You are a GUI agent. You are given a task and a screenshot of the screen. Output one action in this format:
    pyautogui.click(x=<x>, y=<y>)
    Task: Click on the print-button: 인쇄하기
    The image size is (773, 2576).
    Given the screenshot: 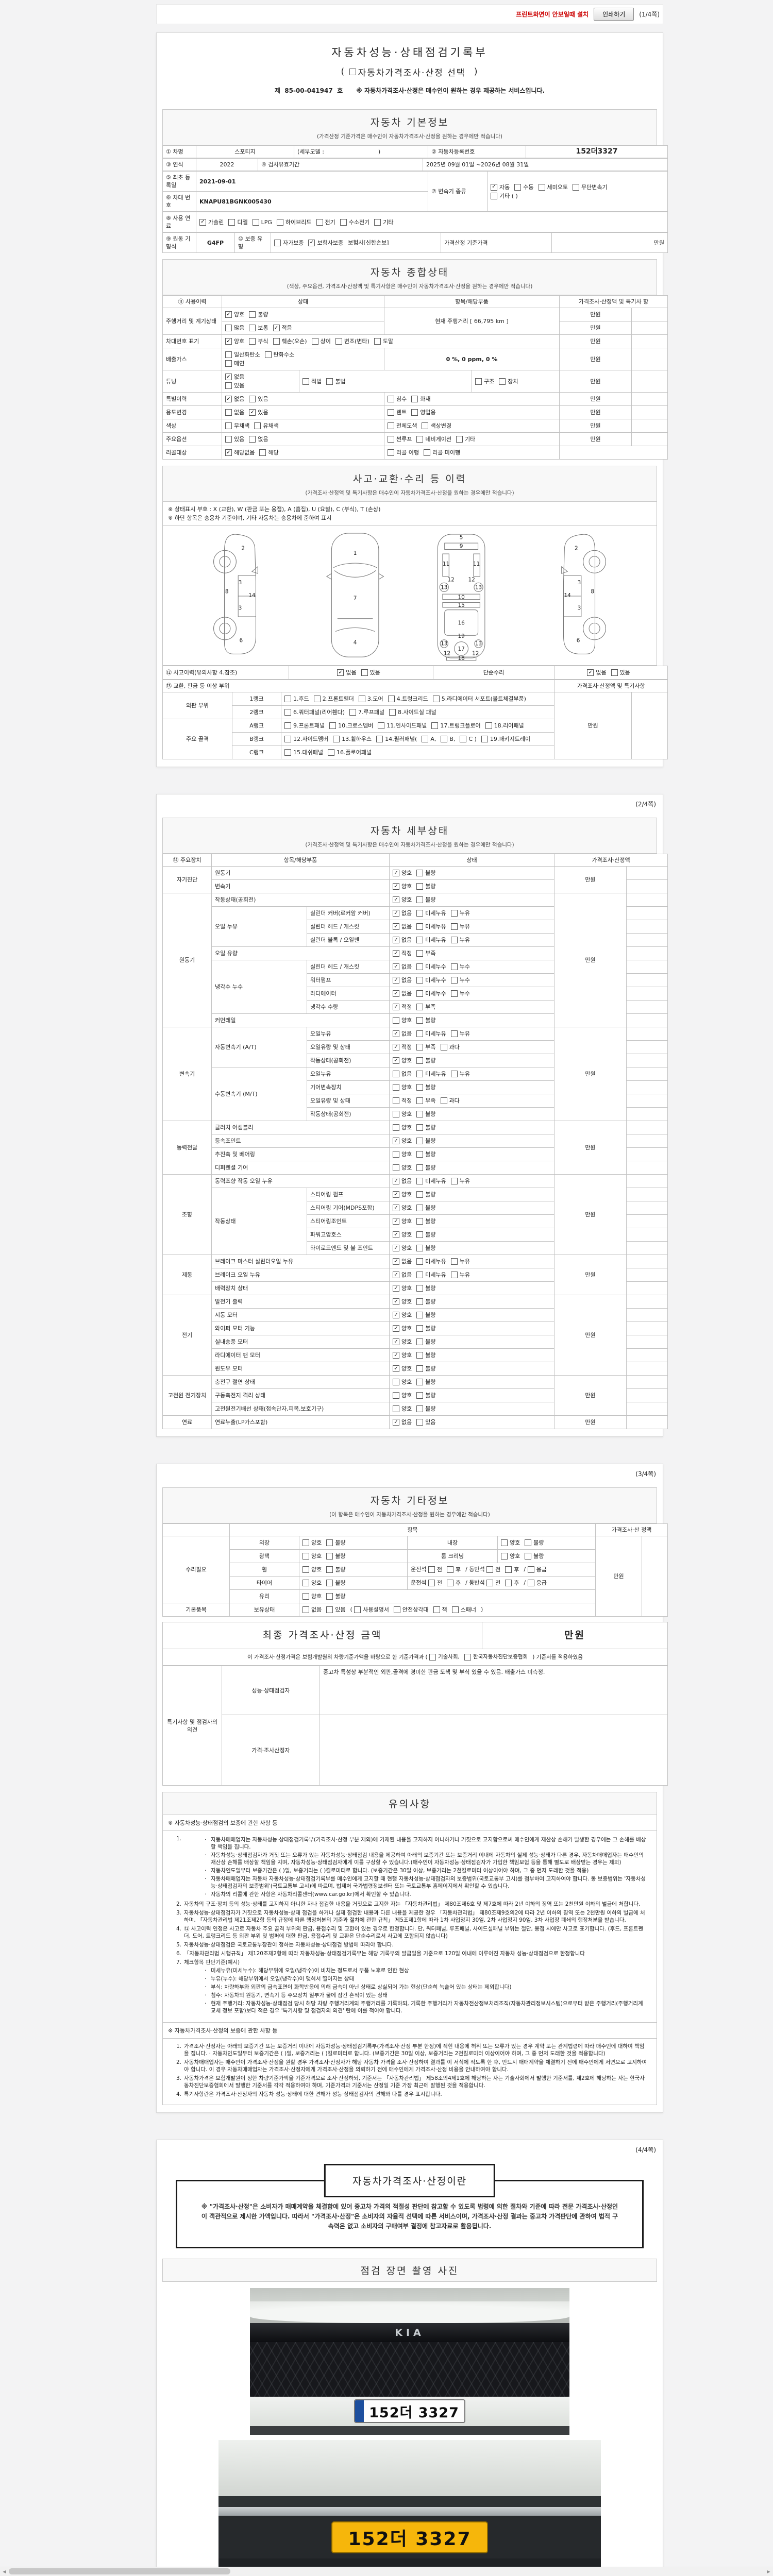 What is the action you would take?
    pyautogui.click(x=614, y=14)
    